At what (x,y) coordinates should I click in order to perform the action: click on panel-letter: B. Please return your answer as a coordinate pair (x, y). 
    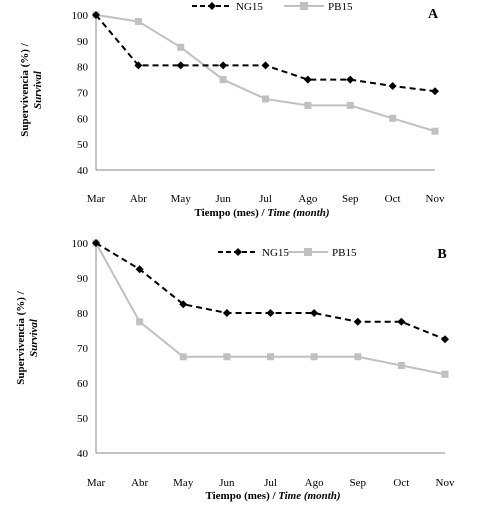
    Looking at the image, I should click on (441, 254).